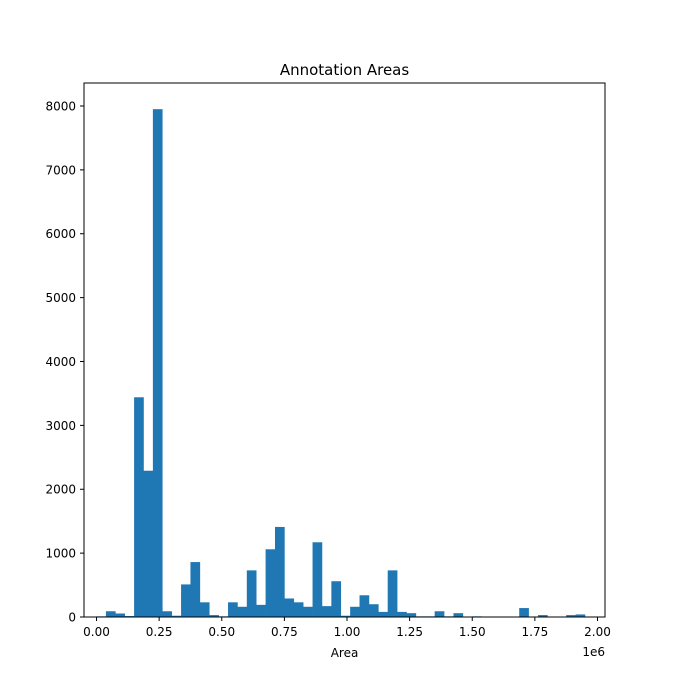  What do you see at coordinates (60, 362) in the screenshot?
I see `y-tick-label: 4000` at bounding box center [60, 362].